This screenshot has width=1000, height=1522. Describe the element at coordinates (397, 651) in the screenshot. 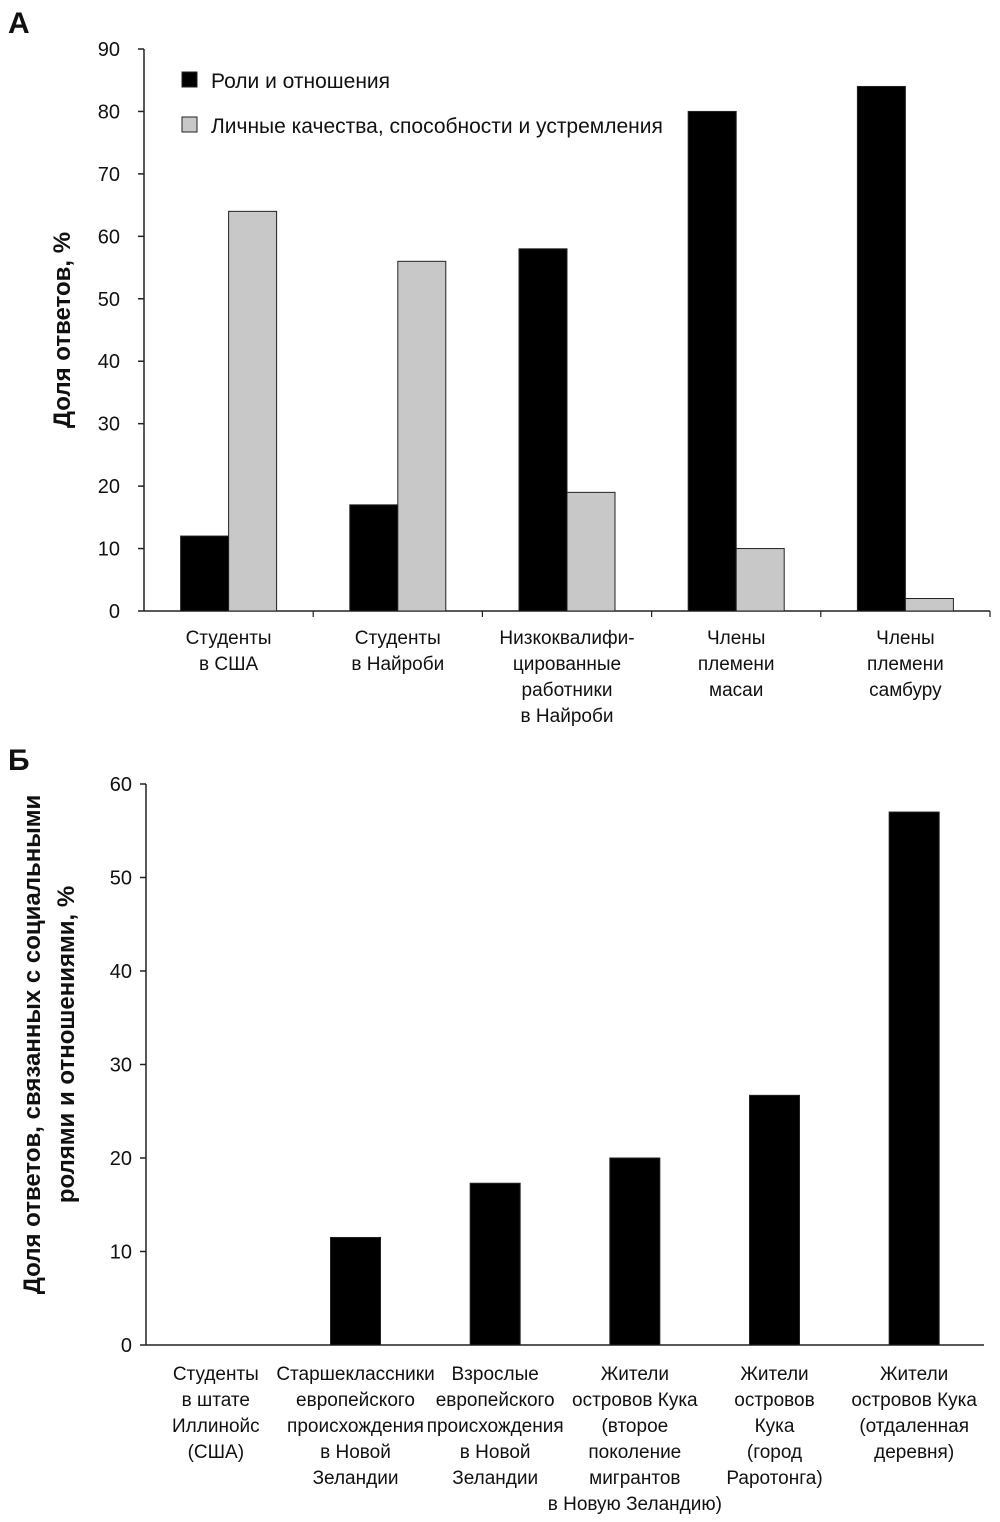

I see `category-label: Студенты в Найроби` at that location.